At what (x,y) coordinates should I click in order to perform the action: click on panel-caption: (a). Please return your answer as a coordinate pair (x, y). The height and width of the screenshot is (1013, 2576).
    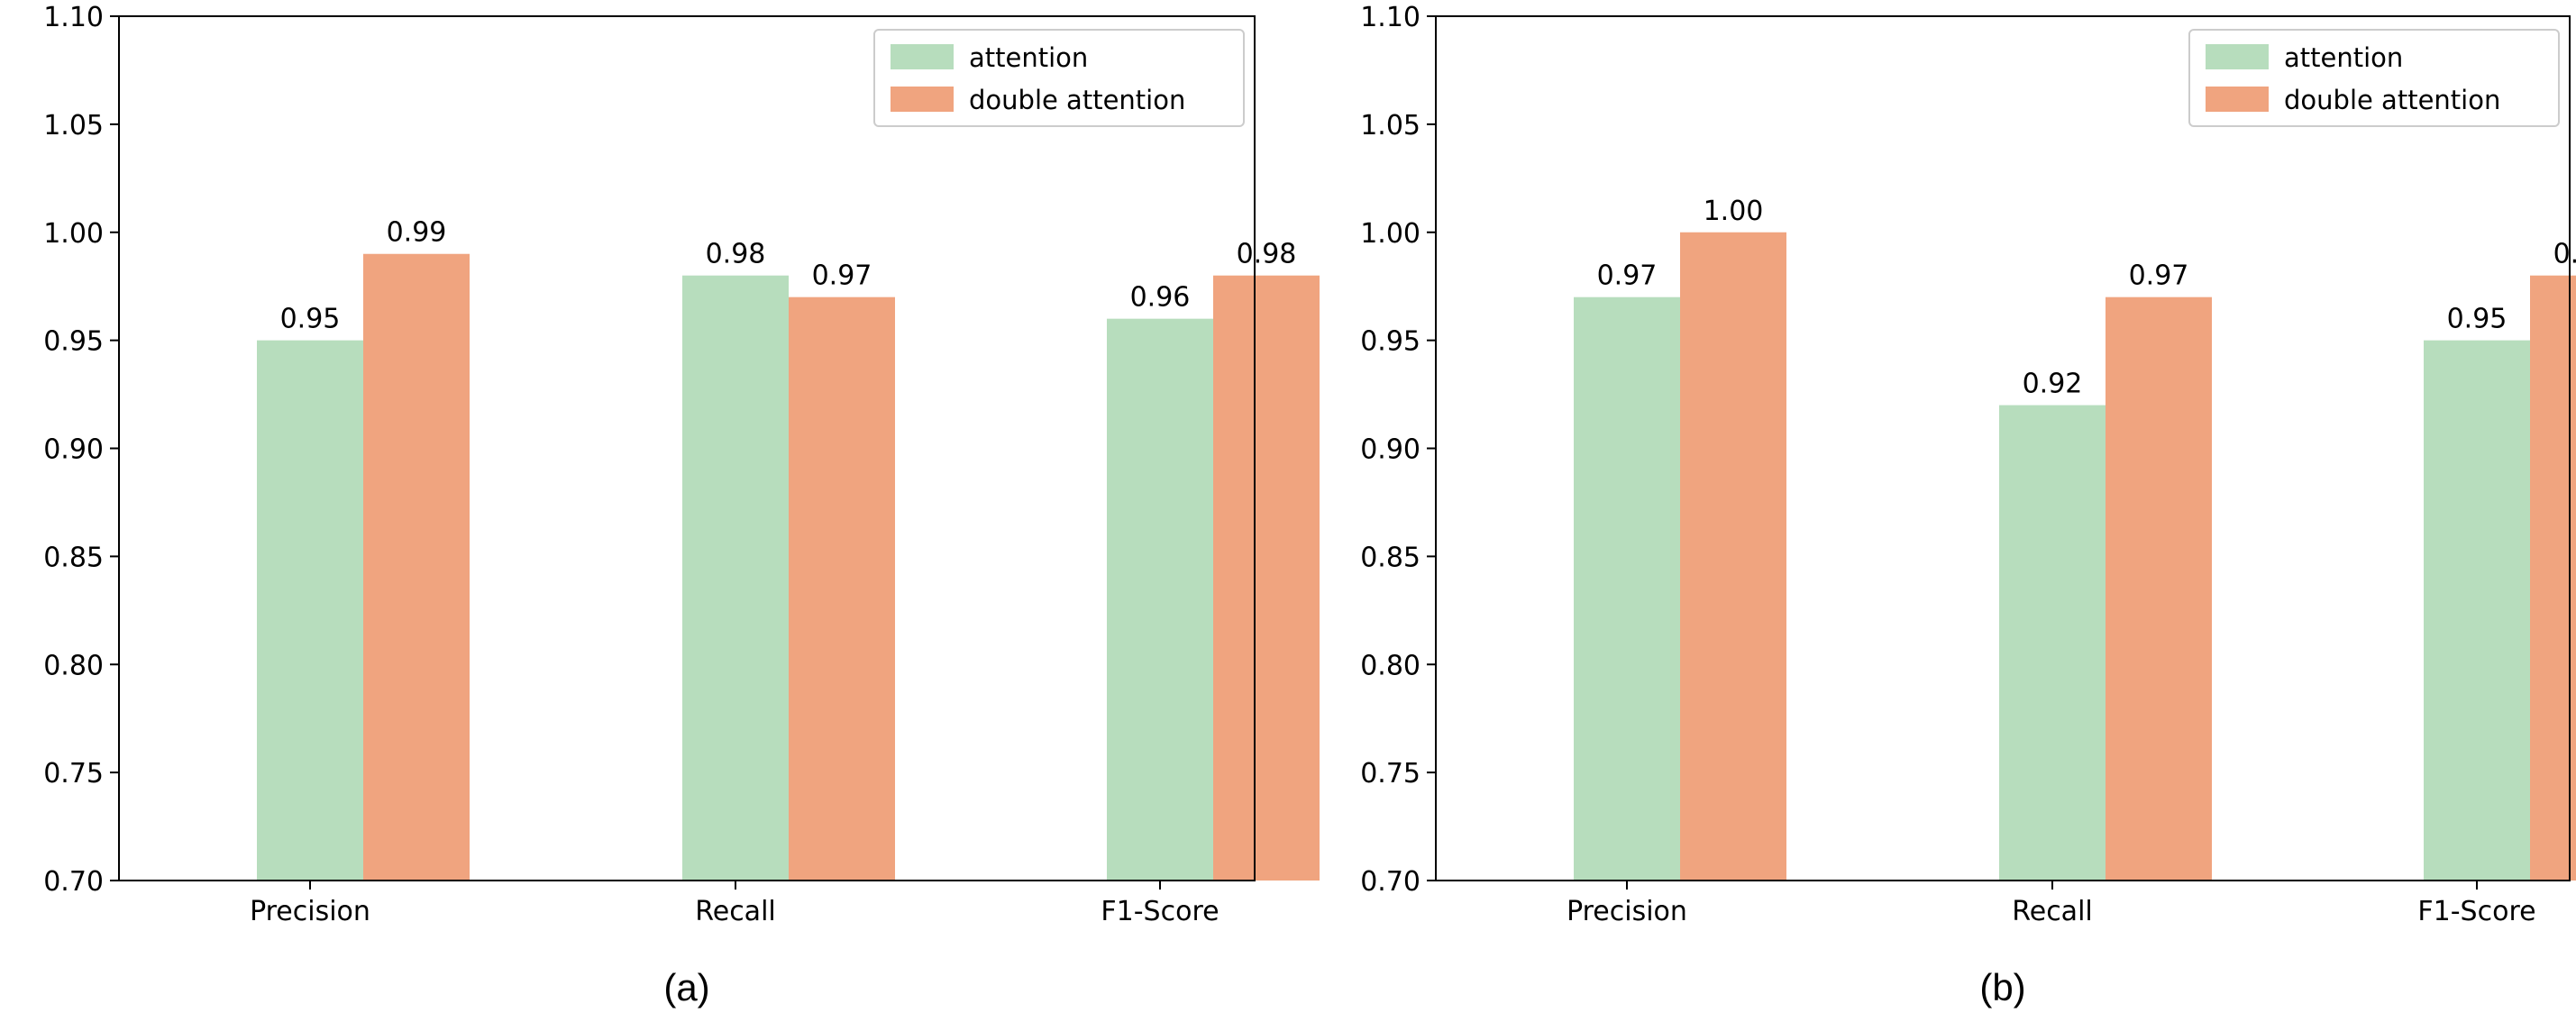
    Looking at the image, I should click on (686, 987).